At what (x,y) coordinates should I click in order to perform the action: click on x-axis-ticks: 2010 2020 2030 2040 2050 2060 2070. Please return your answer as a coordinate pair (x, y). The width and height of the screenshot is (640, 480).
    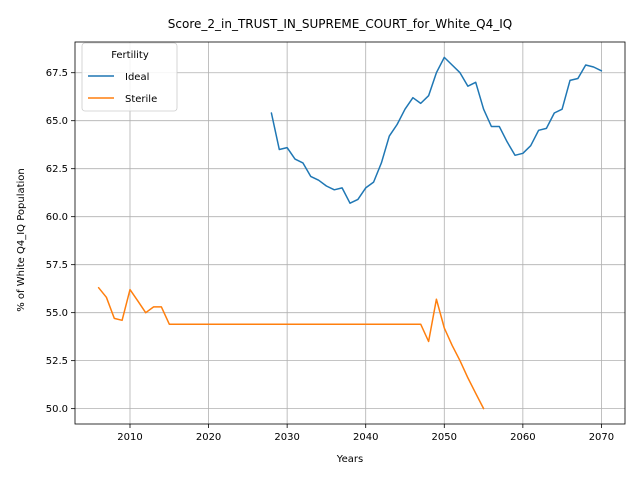
    Looking at the image, I should click on (365, 433).